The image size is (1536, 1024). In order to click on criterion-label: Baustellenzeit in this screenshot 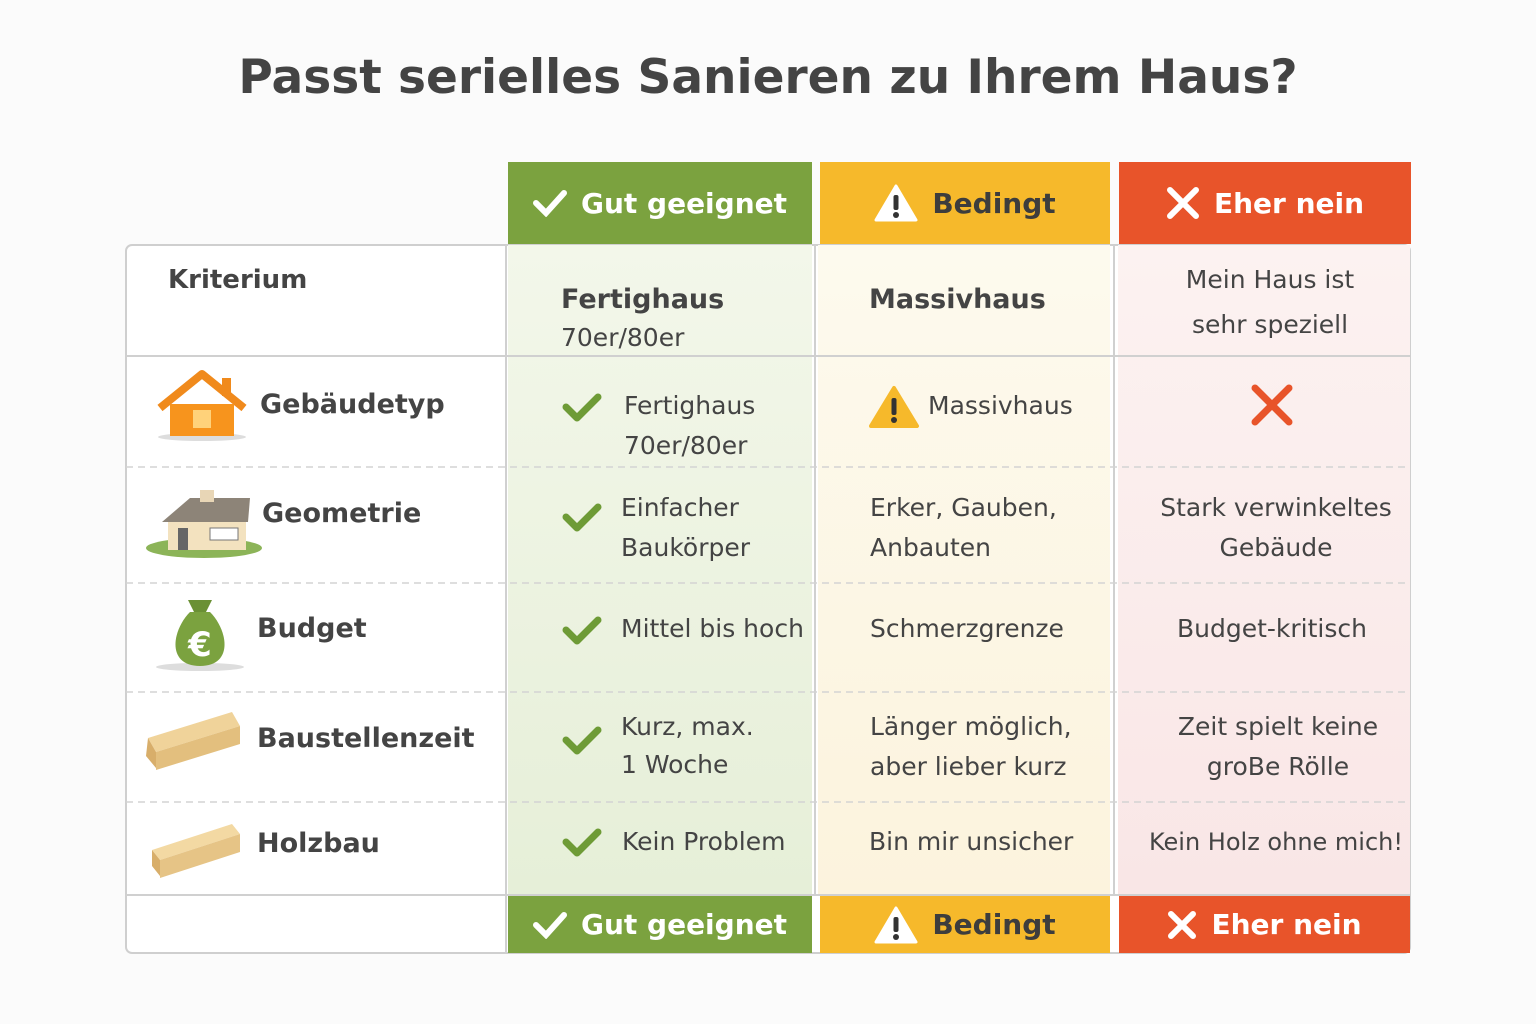, I will do `click(366, 738)`.